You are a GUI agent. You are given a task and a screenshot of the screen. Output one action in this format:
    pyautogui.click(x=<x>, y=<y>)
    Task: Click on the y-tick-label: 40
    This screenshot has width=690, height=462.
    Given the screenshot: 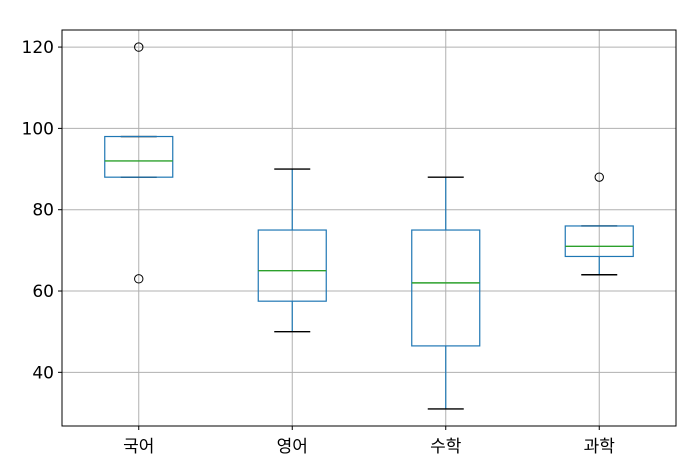 What is the action you would take?
    pyautogui.click(x=43, y=373)
    